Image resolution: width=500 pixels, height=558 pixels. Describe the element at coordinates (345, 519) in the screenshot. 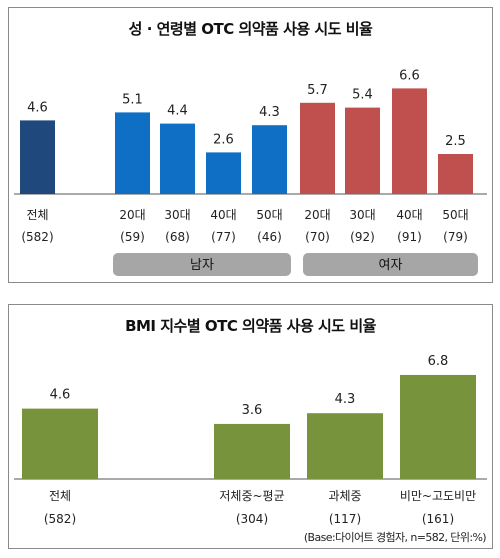

I see `tick-sample-size: (117)` at that location.